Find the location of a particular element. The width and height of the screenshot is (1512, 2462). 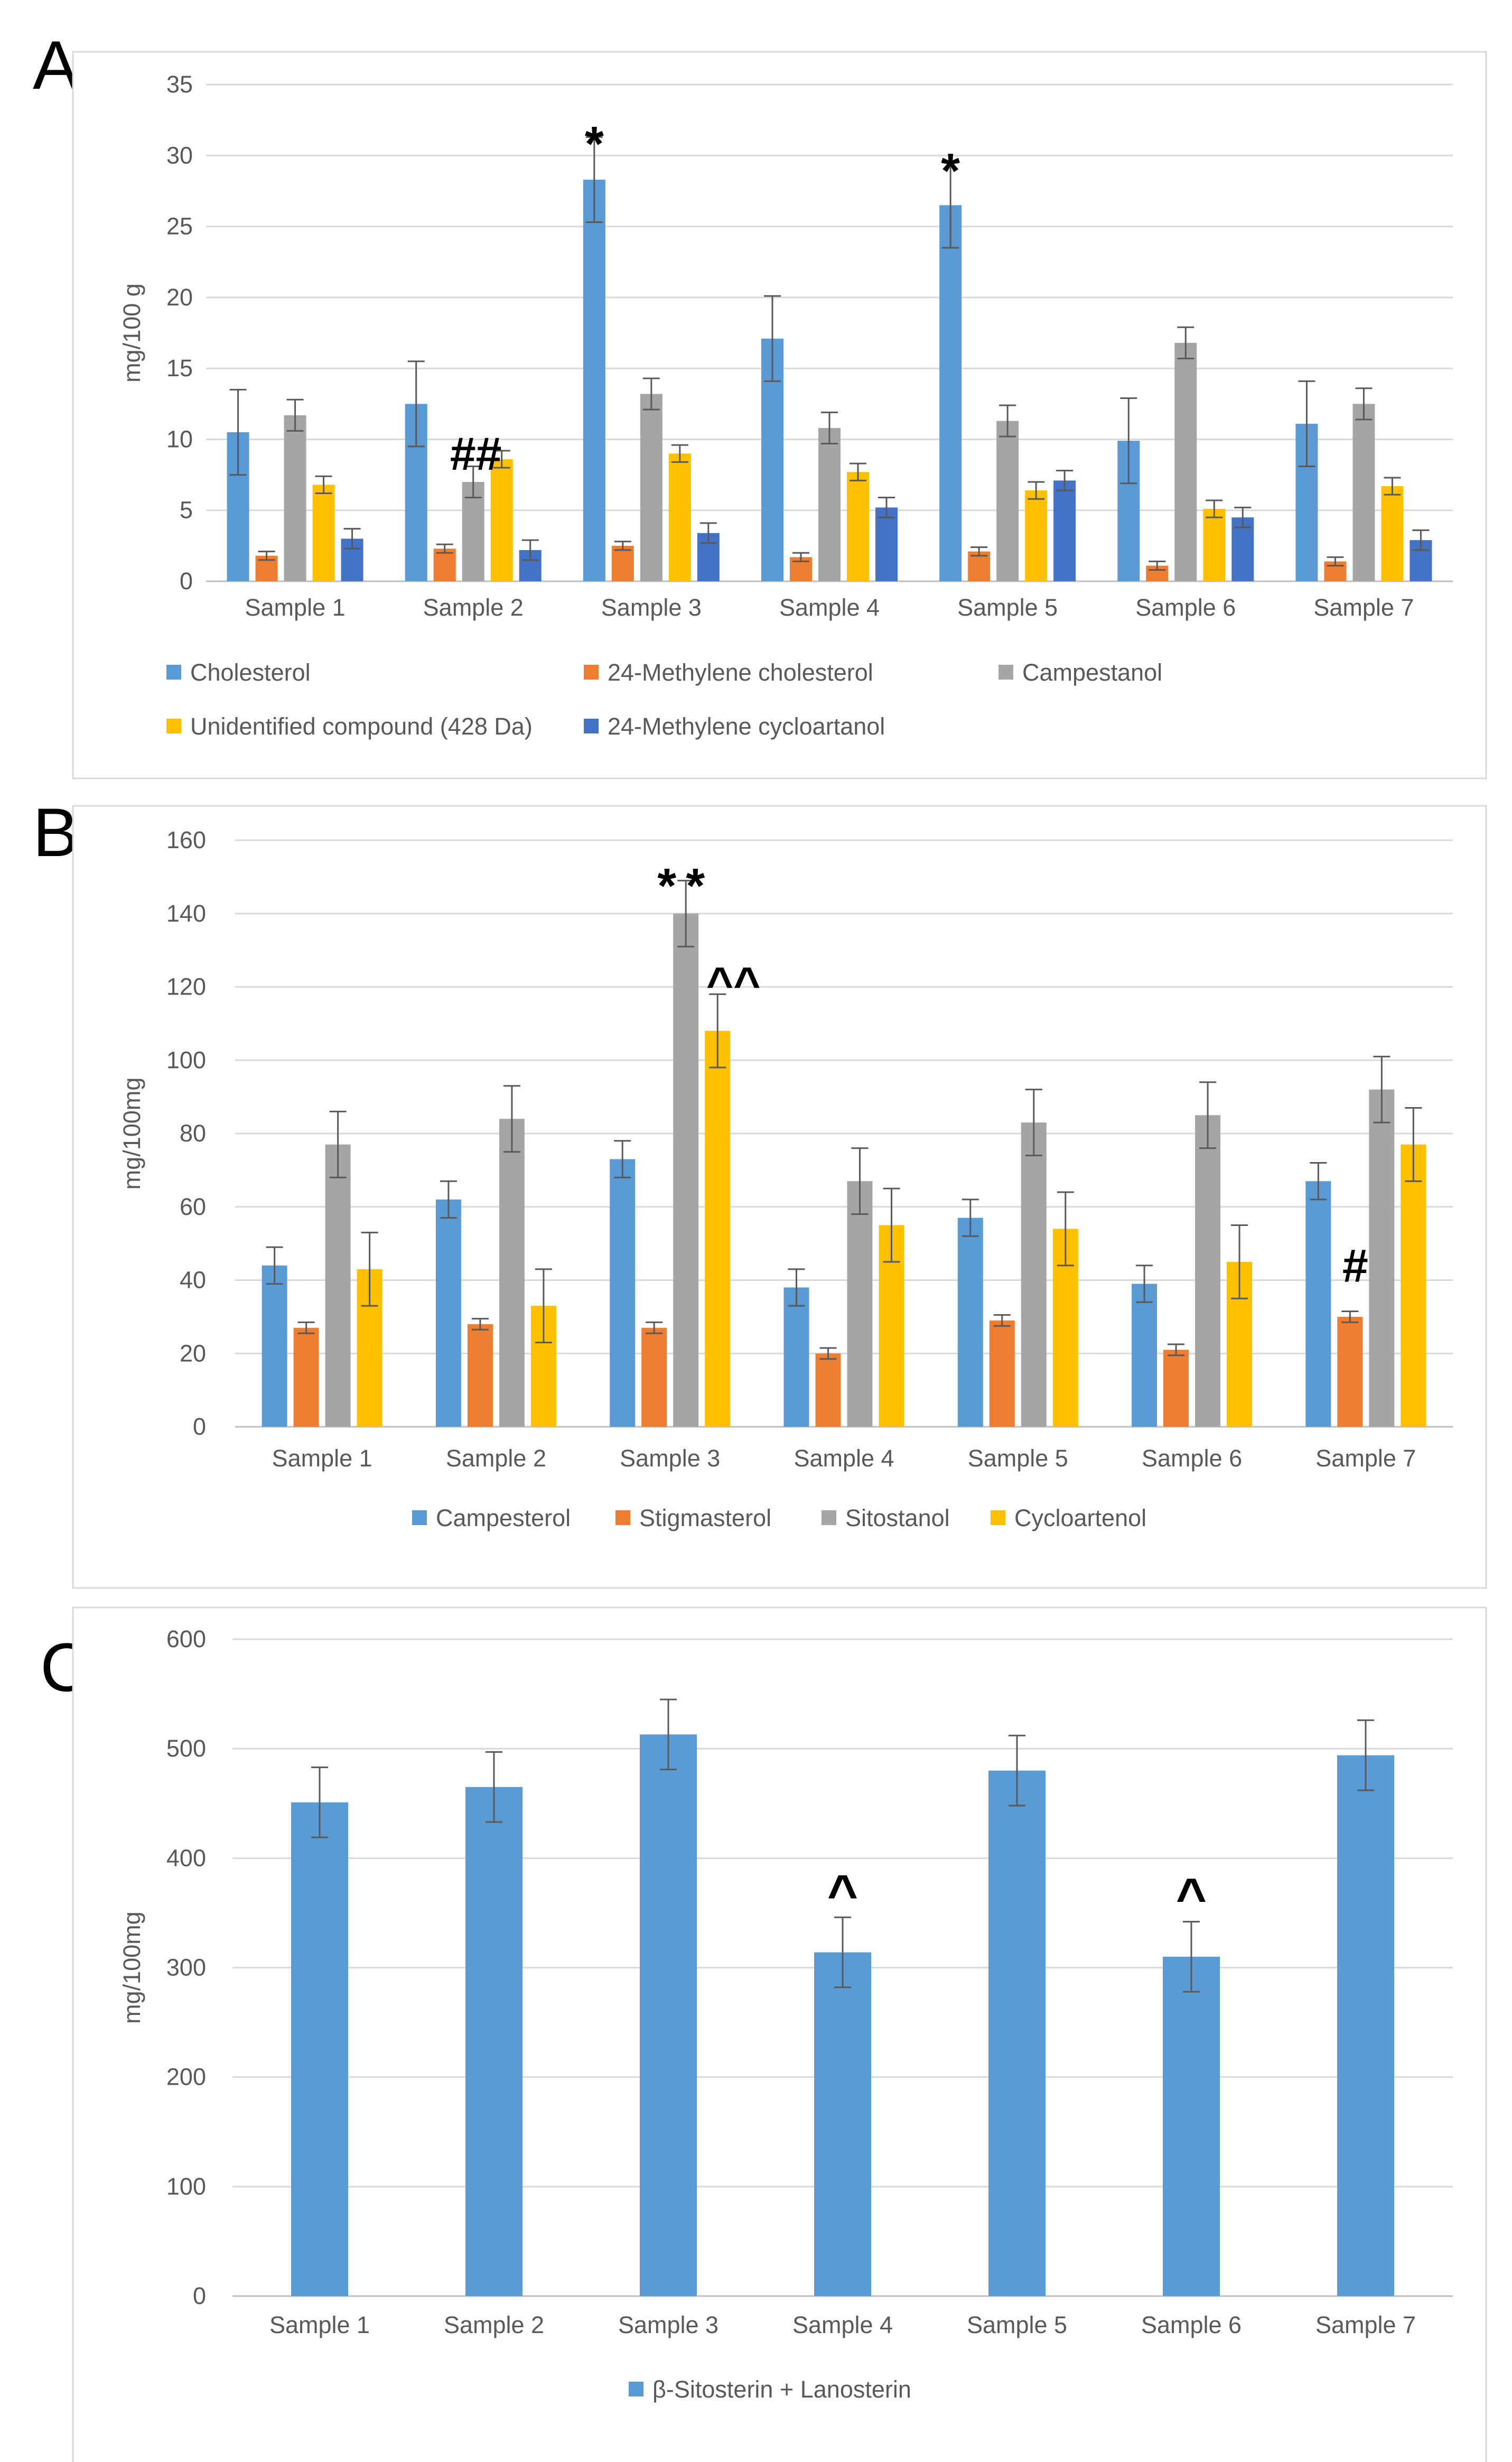

chart-b-legend-label-0: Campesterol is located at coordinates (503, 1517).